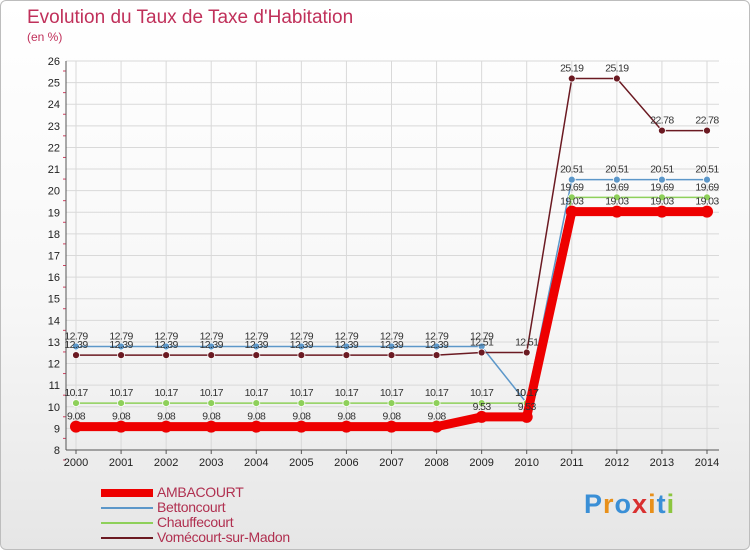 This screenshot has height=550, width=750. Describe the element at coordinates (54, 386) in the screenshot. I see `y-tick-label: 11` at that location.